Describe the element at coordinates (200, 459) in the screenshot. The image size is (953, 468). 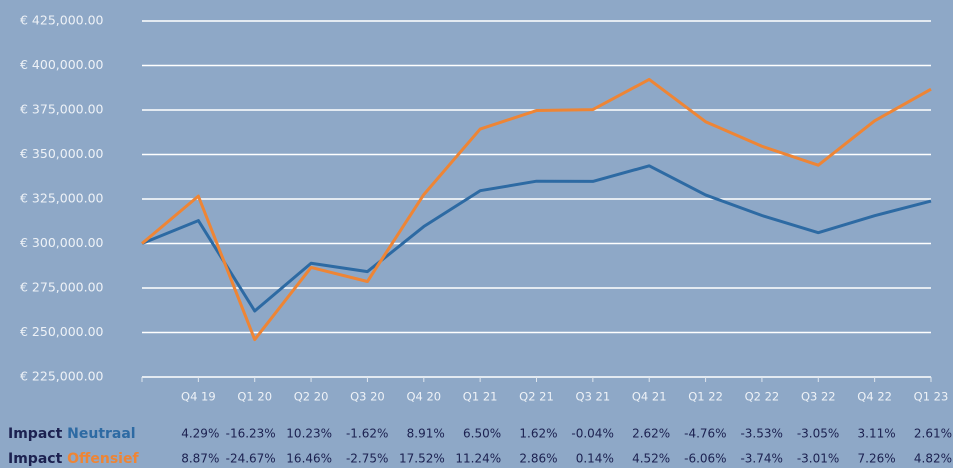
I see `impact-value: 8.87%` at that location.